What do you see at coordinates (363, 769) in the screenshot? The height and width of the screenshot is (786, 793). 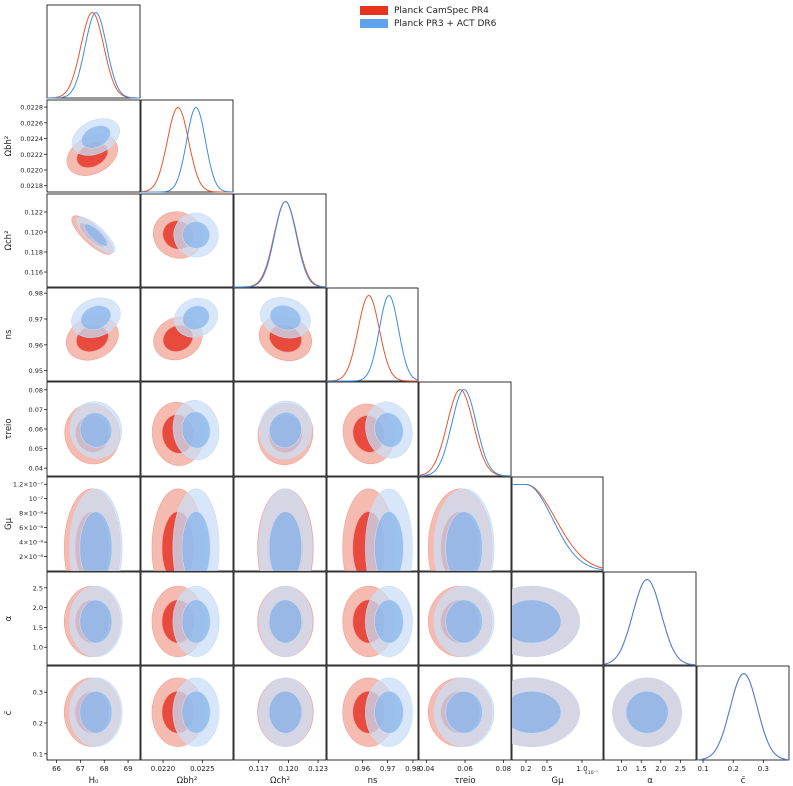 I see `x-tick-label-ns-0: 0.96` at bounding box center [363, 769].